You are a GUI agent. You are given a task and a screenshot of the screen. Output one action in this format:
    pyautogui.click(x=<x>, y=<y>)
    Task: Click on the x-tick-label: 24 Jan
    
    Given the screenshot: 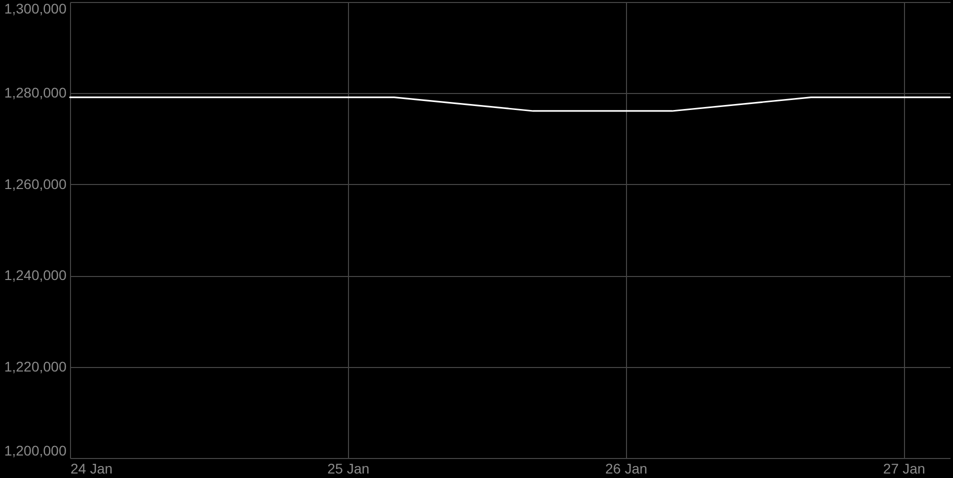 What is the action you would take?
    pyautogui.click(x=91, y=468)
    